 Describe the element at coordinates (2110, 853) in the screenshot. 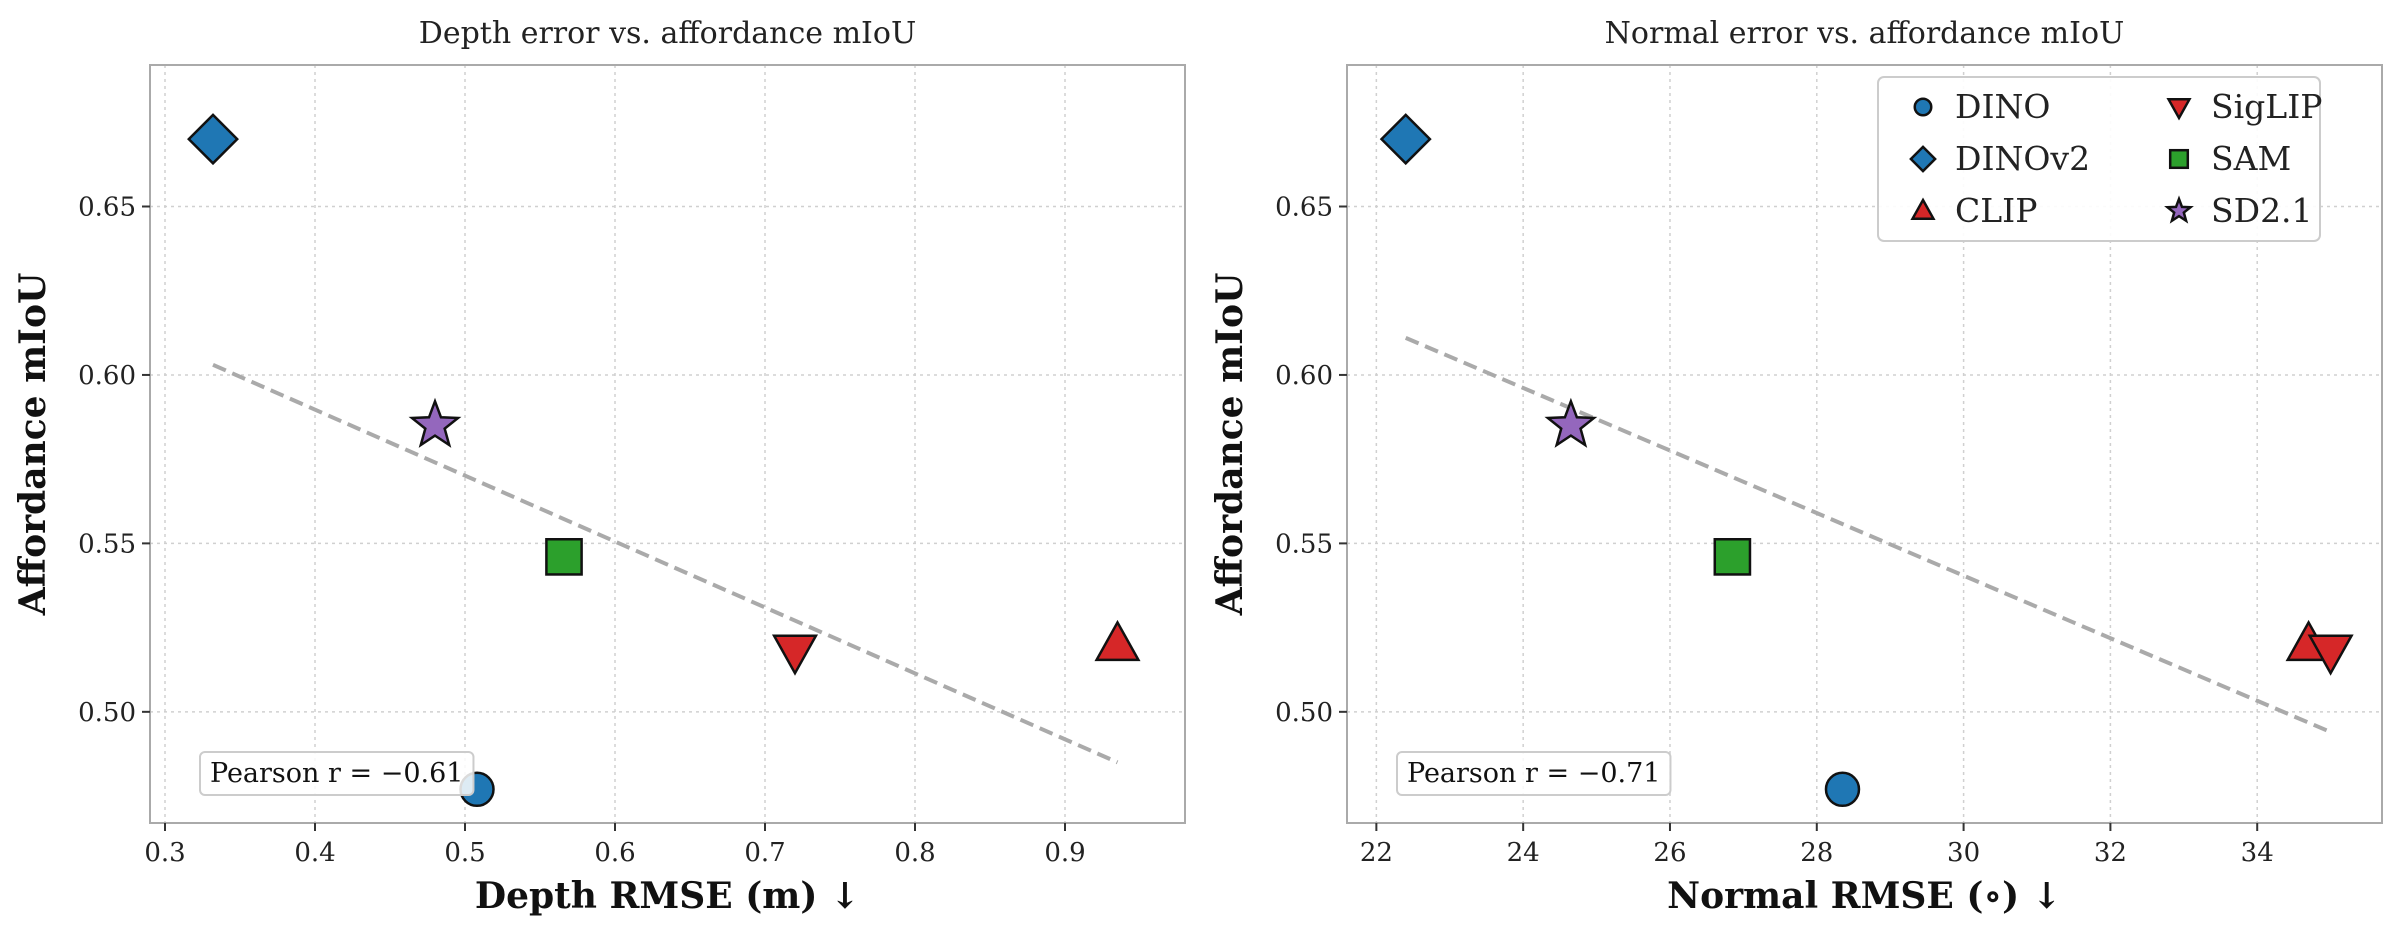

I see `x-tick-label: 32` at that location.